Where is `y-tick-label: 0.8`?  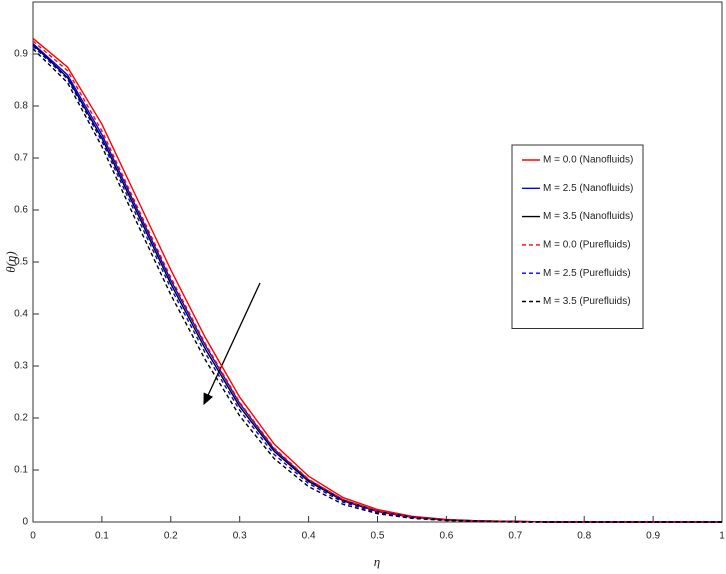 y-tick-label: 0.8 is located at coordinates (21, 106).